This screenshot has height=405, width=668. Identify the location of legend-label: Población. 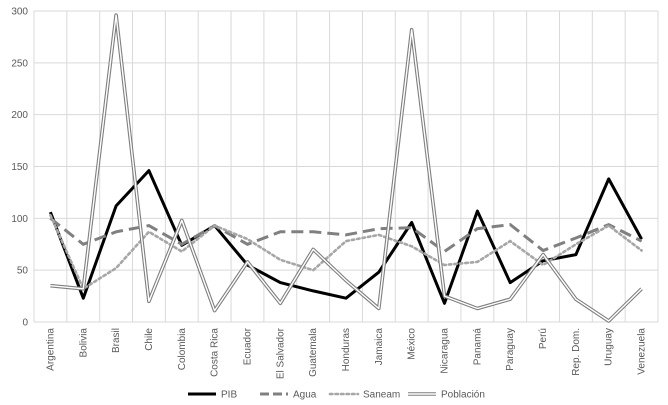
(463, 395).